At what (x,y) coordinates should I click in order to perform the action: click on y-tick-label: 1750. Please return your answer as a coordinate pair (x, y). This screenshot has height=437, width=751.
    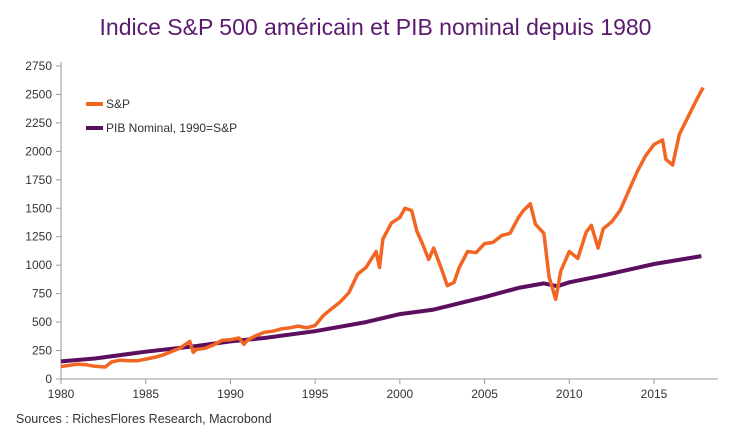
    Looking at the image, I should click on (38, 180).